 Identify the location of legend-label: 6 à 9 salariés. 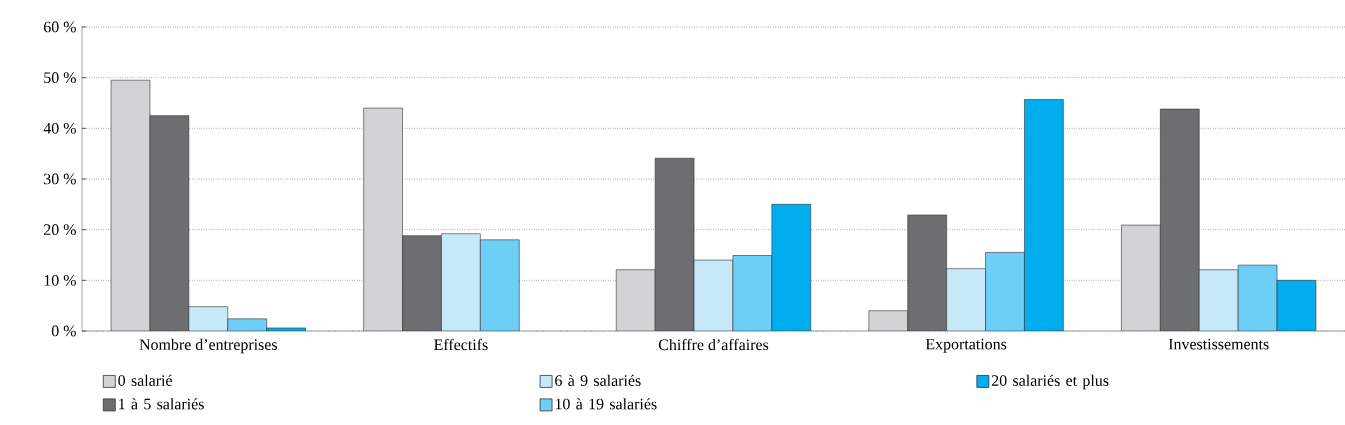
(598, 380).